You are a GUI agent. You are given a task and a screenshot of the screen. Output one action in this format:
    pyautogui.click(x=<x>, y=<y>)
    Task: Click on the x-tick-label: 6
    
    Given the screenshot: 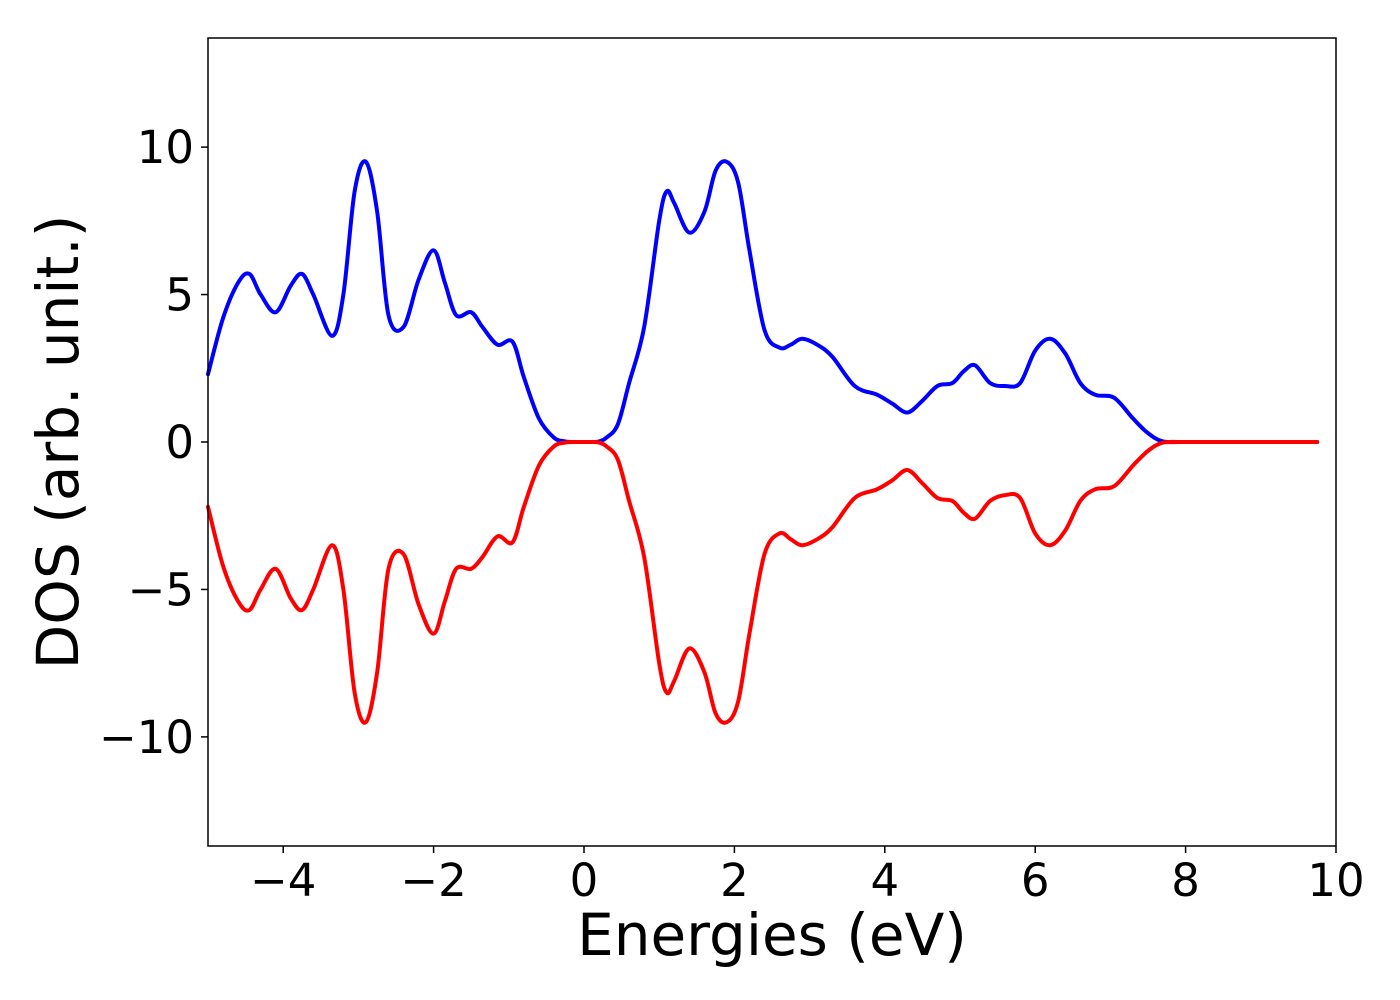 What is the action you would take?
    pyautogui.click(x=1035, y=880)
    